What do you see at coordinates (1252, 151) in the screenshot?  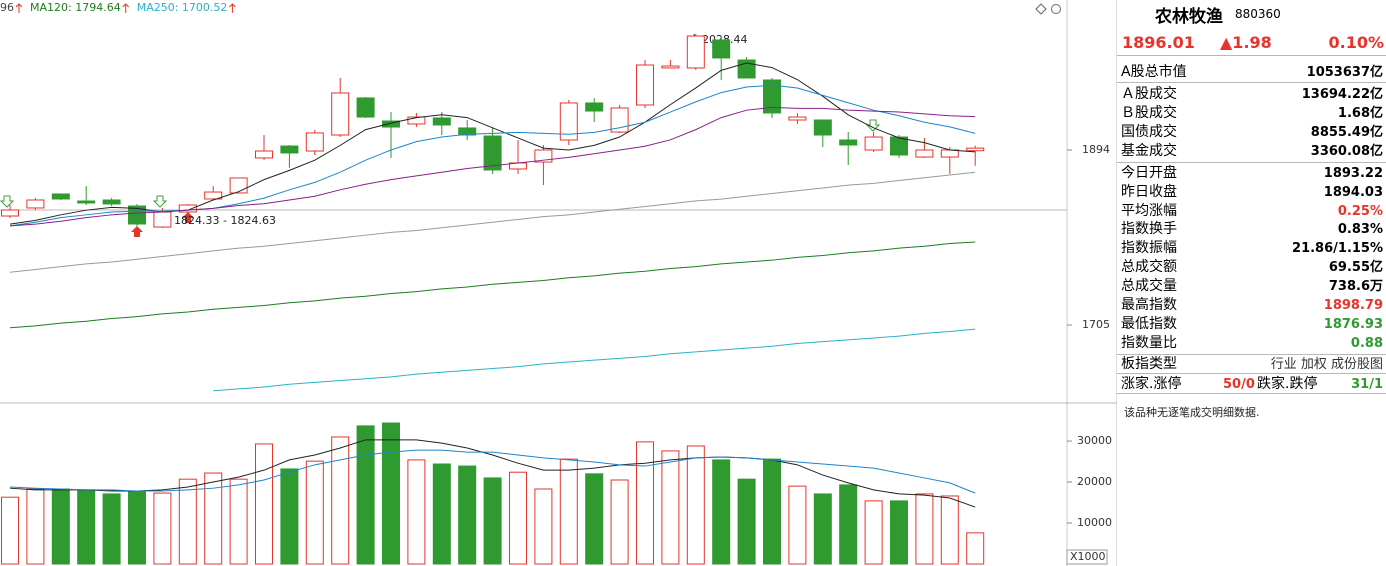 I see `info-row: 基金成交 3360.08亿` at bounding box center [1252, 151].